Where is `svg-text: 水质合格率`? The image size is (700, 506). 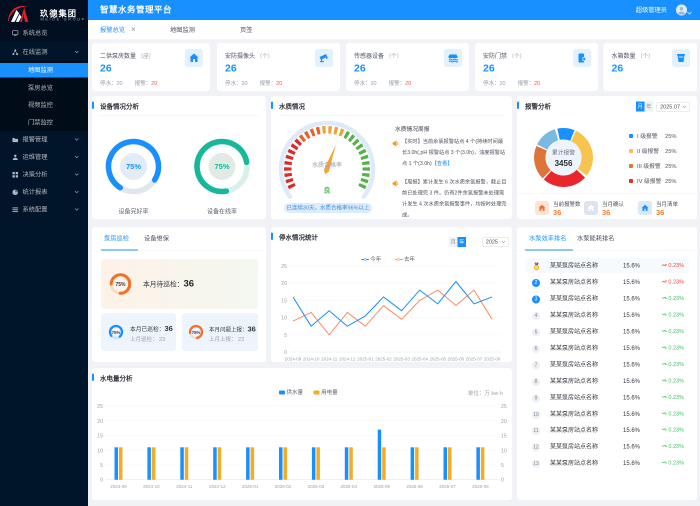 svg-text: 水质合格率 is located at coordinates (327, 165).